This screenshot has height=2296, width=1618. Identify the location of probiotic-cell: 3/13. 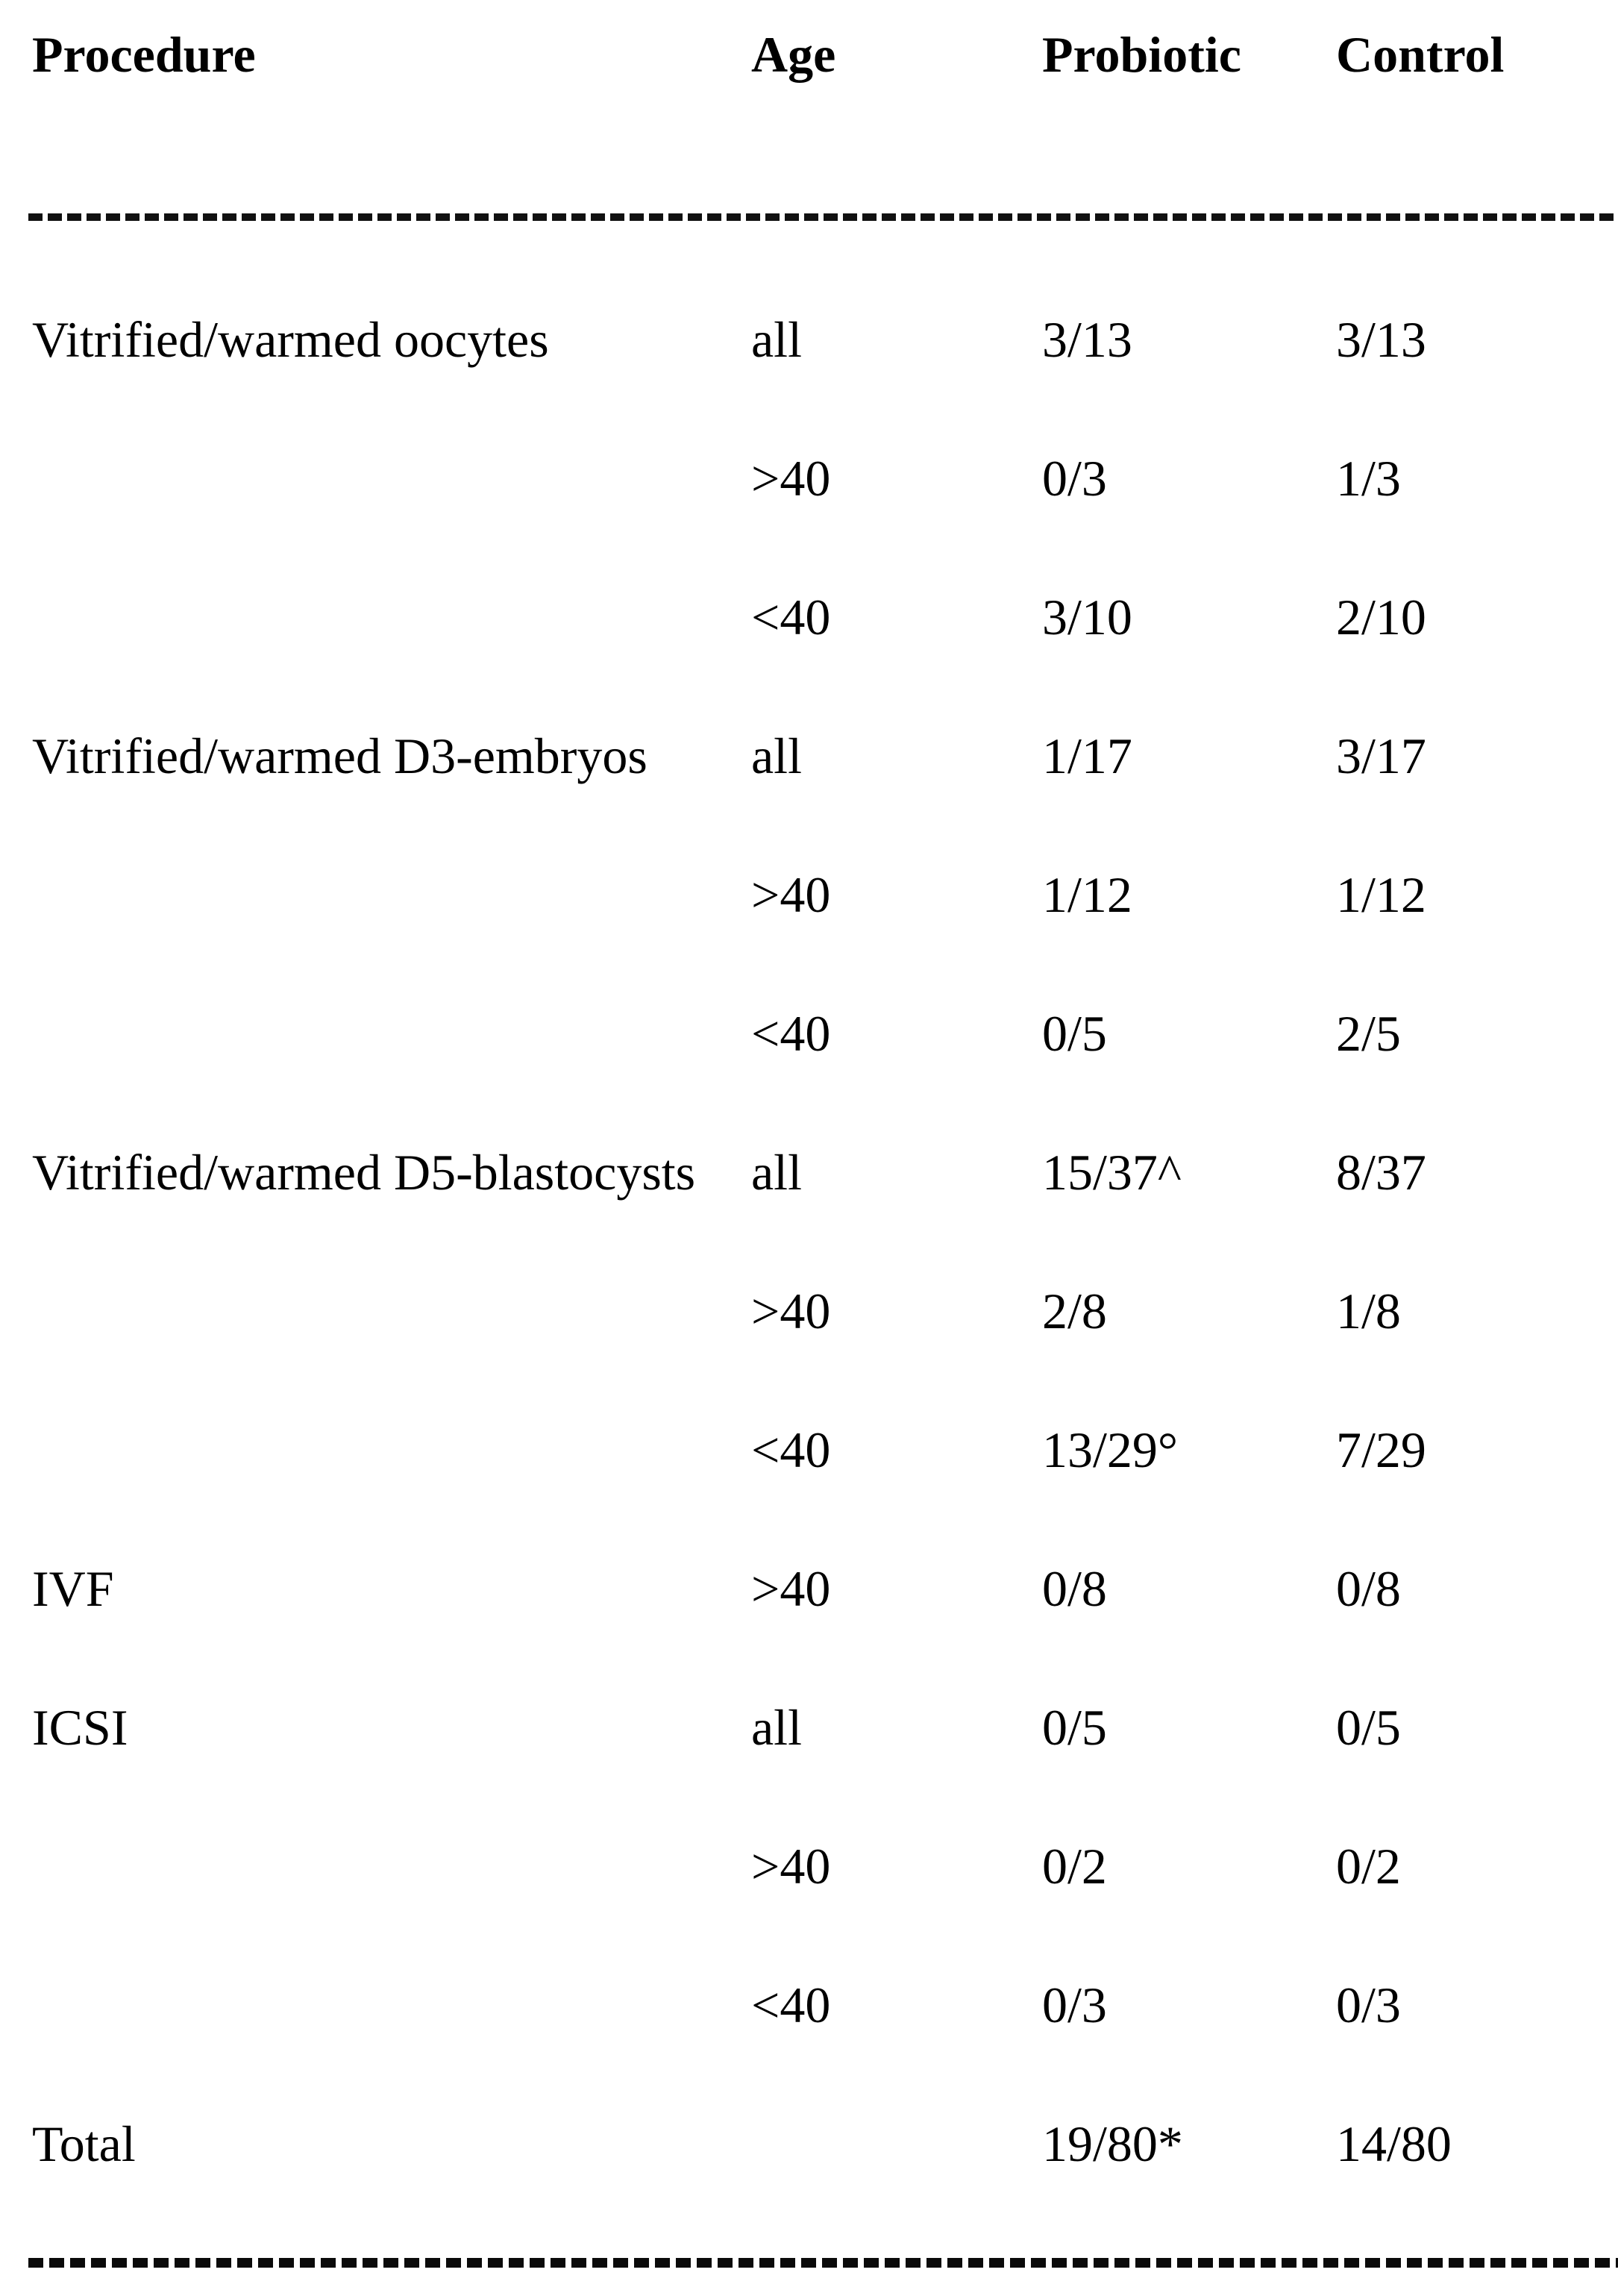
(1087, 340).